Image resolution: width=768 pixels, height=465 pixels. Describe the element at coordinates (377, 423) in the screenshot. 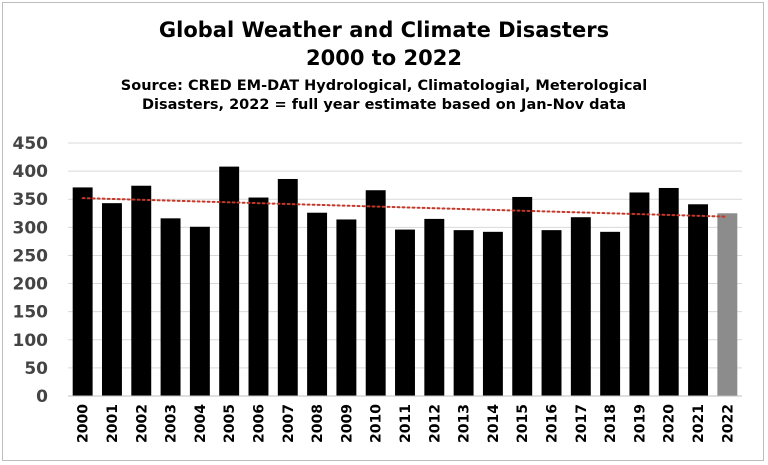

I see `x-tick-label: 2010` at that location.